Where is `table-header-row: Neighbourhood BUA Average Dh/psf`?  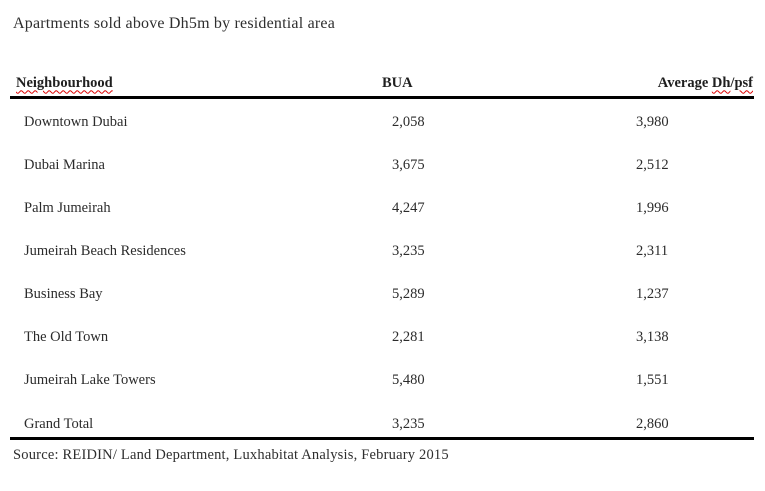 table-header-row: Neighbourhood BUA Average Dh/psf is located at coordinates (382, 86).